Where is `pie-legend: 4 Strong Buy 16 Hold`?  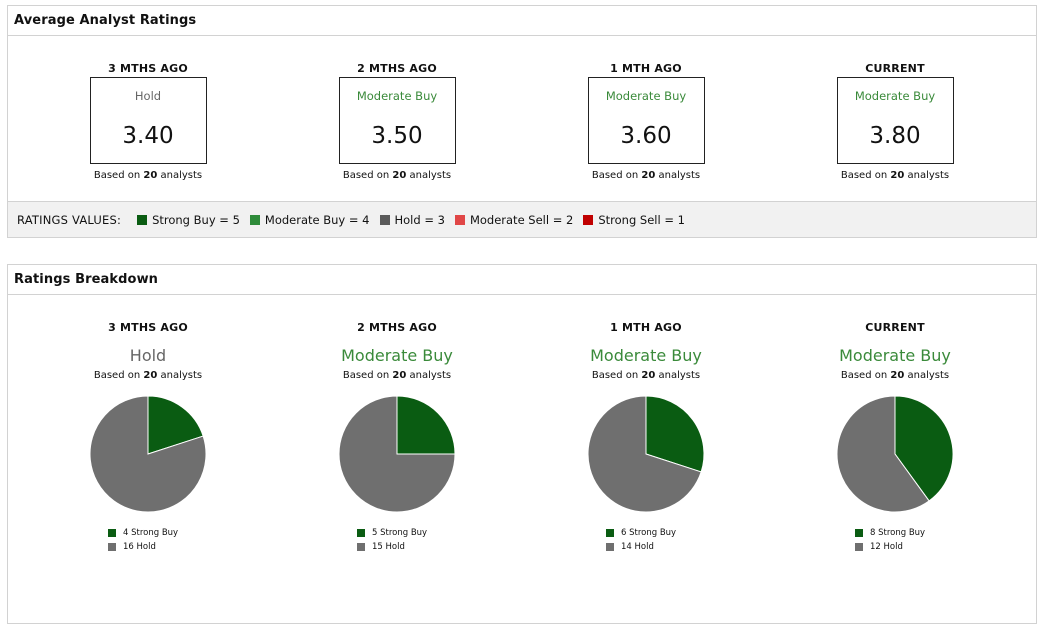
pie-legend: 4 Strong Buy 16 Hold is located at coordinates (148, 540).